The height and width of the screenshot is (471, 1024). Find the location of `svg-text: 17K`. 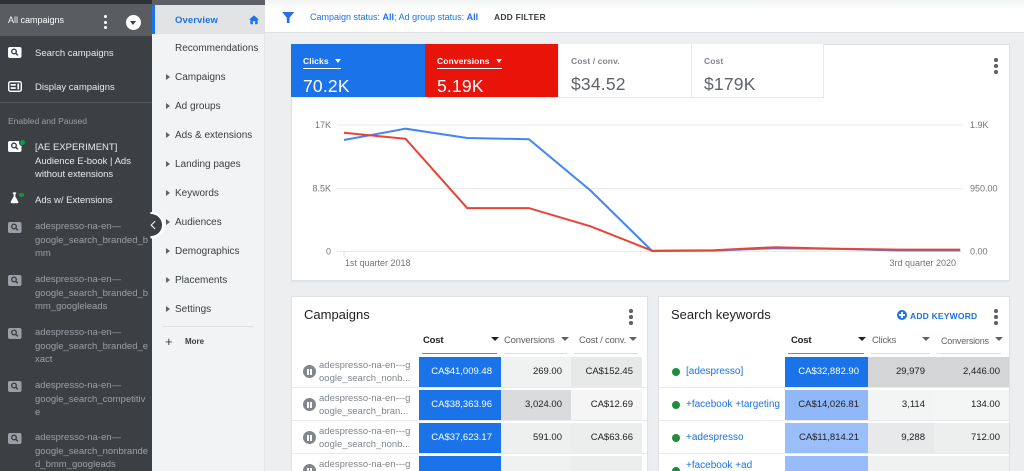

svg-text: 17K is located at coordinates (323, 125).